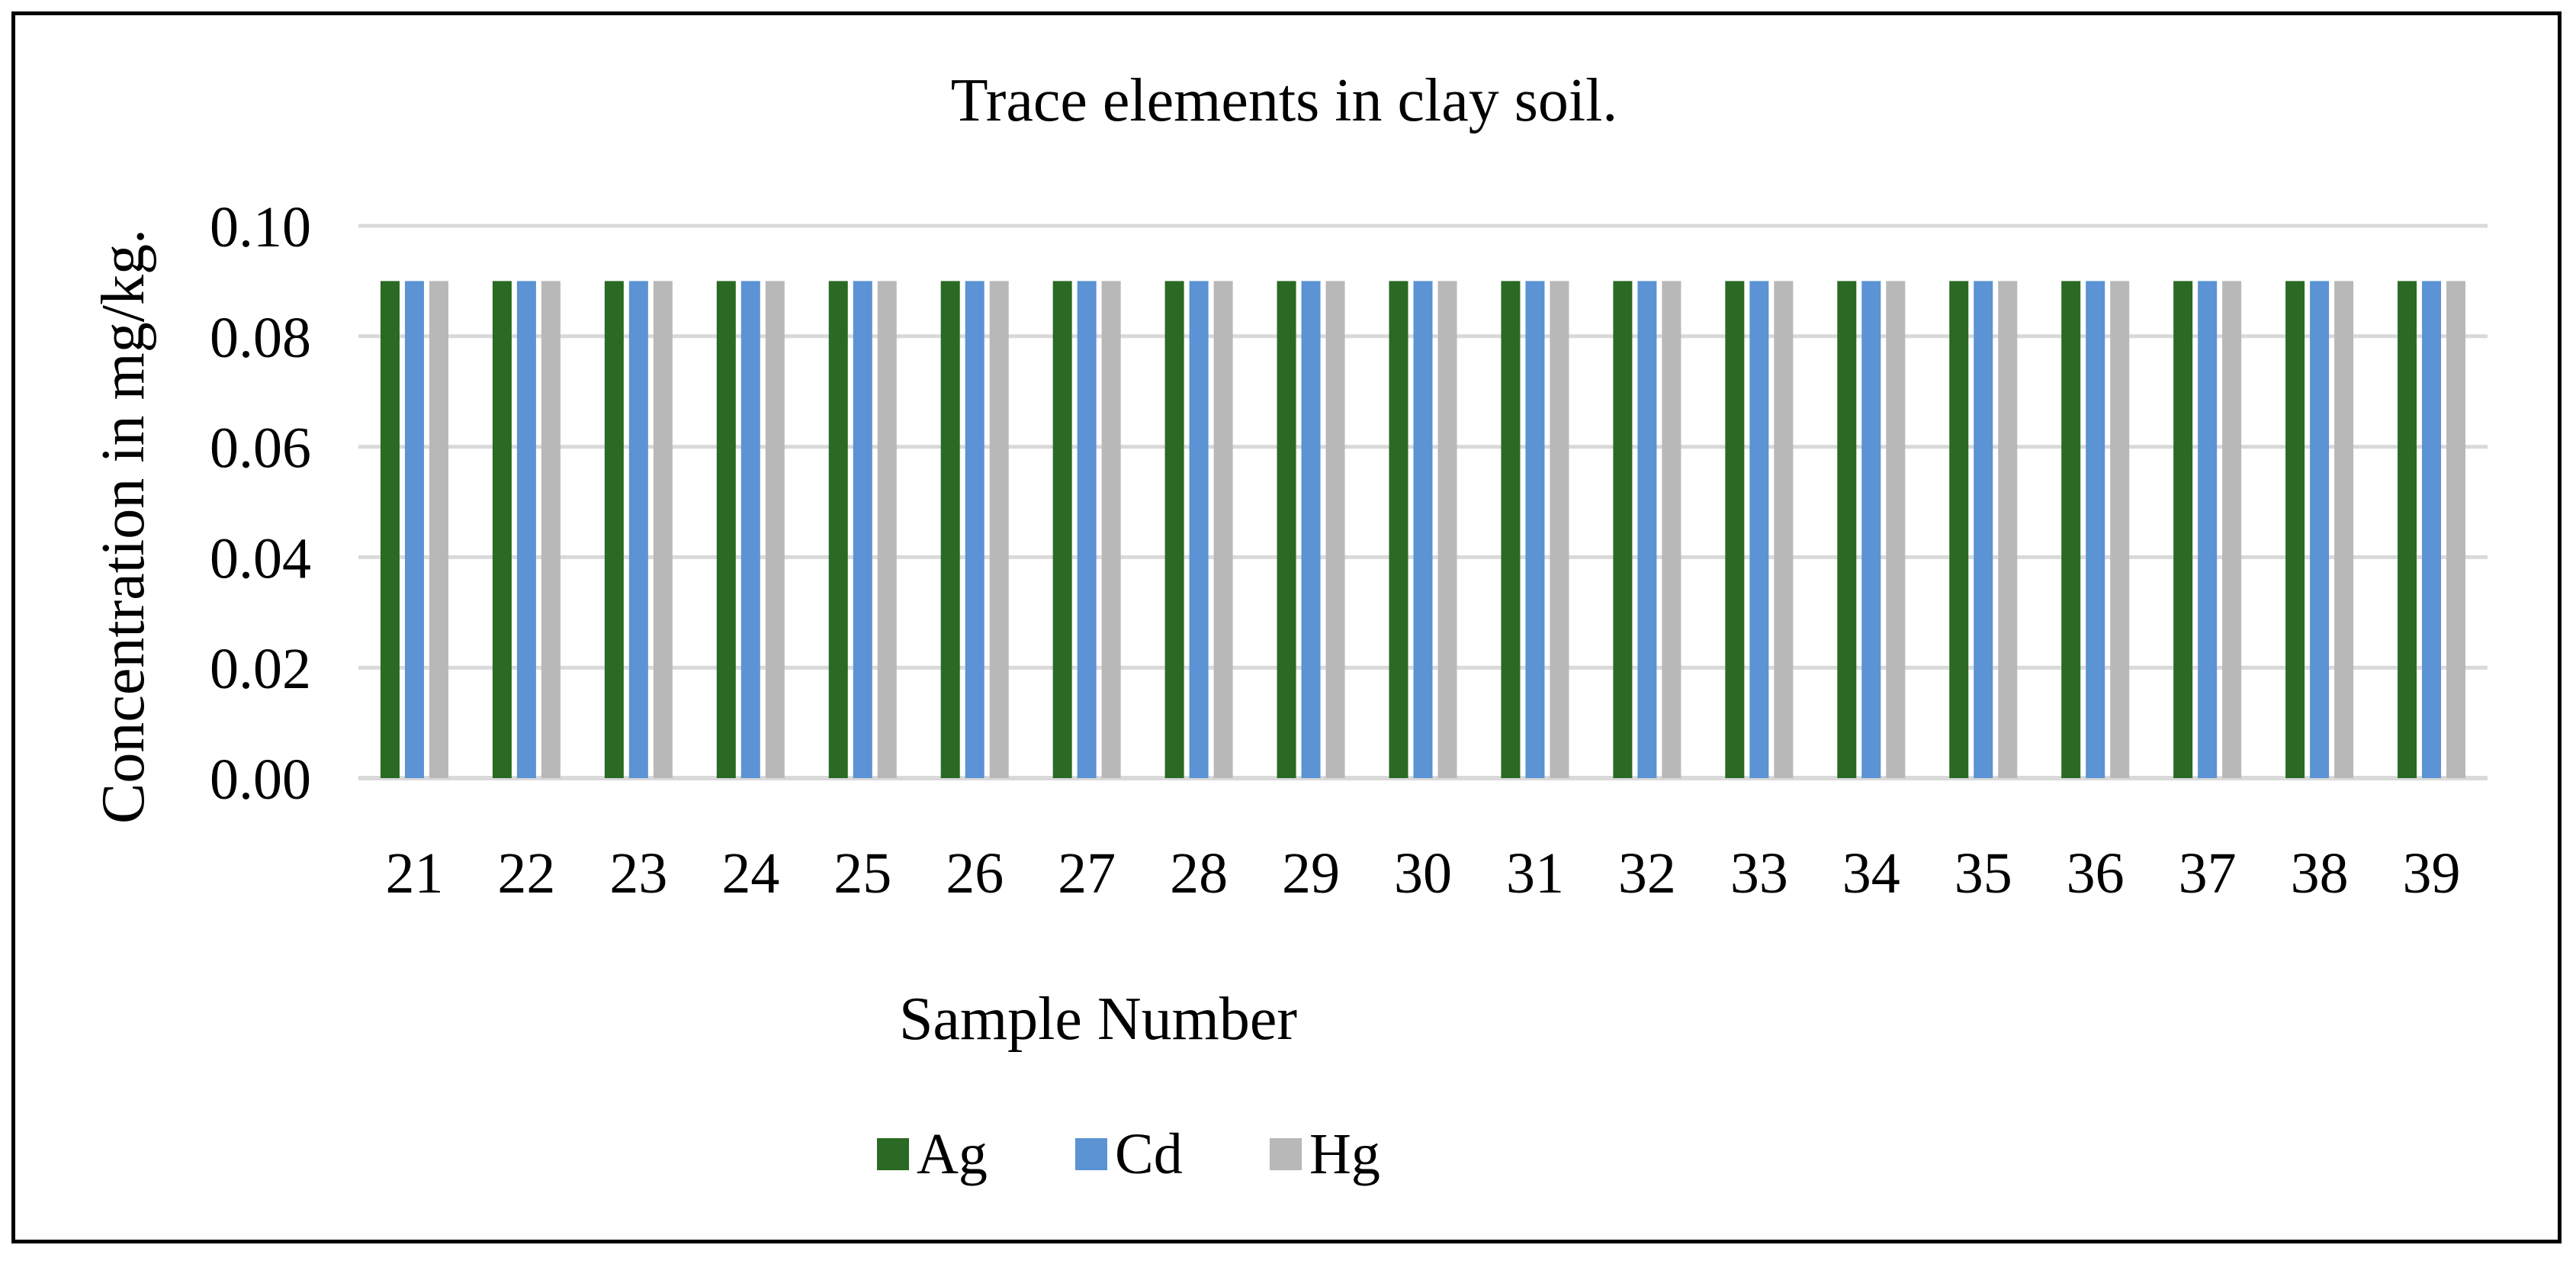  What do you see at coordinates (260, 780) in the screenshot?
I see `y-tick-label: 0.00` at bounding box center [260, 780].